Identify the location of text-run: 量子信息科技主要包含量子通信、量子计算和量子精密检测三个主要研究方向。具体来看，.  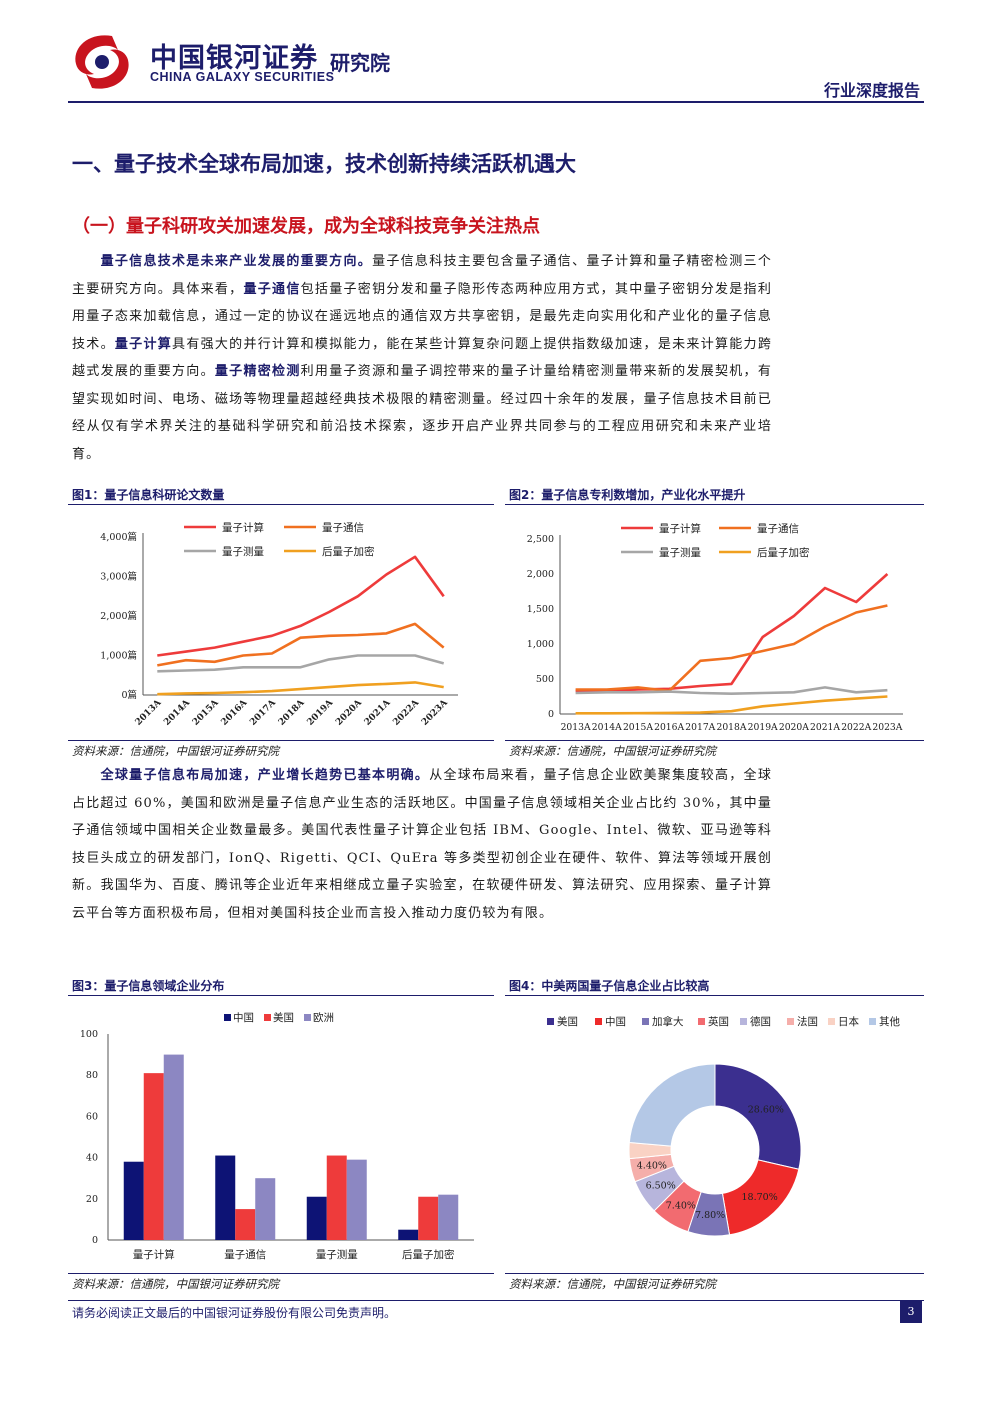
(422, 275).